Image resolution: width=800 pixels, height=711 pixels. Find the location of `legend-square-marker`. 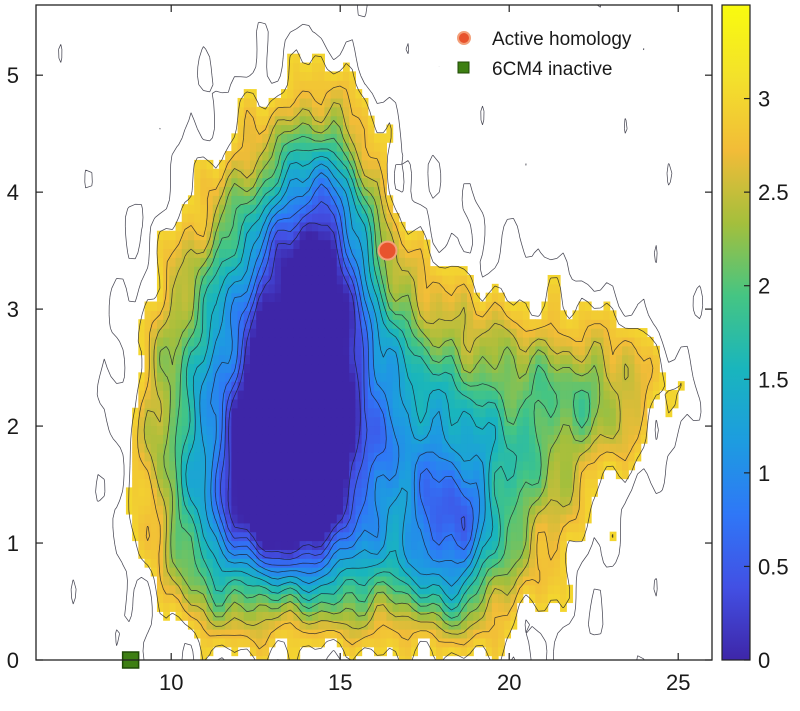

legend-square-marker is located at coordinates (463, 67).